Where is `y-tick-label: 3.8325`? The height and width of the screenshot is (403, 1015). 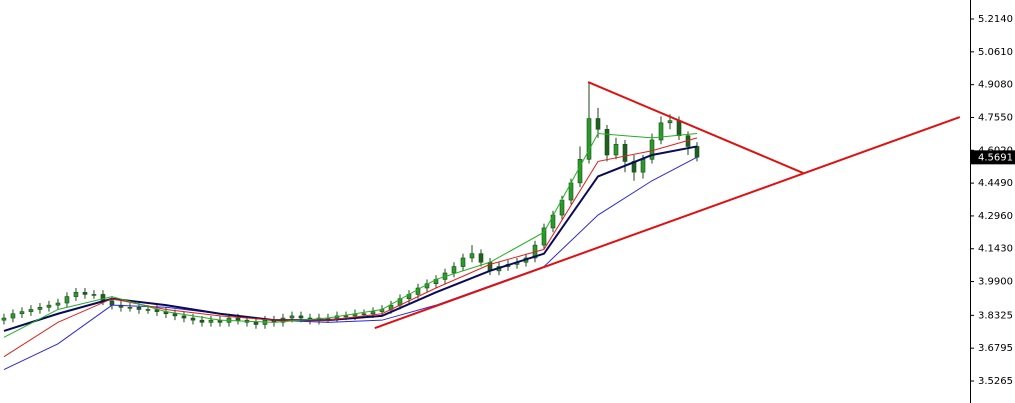 y-tick-label: 3.8325 is located at coordinates (995, 315).